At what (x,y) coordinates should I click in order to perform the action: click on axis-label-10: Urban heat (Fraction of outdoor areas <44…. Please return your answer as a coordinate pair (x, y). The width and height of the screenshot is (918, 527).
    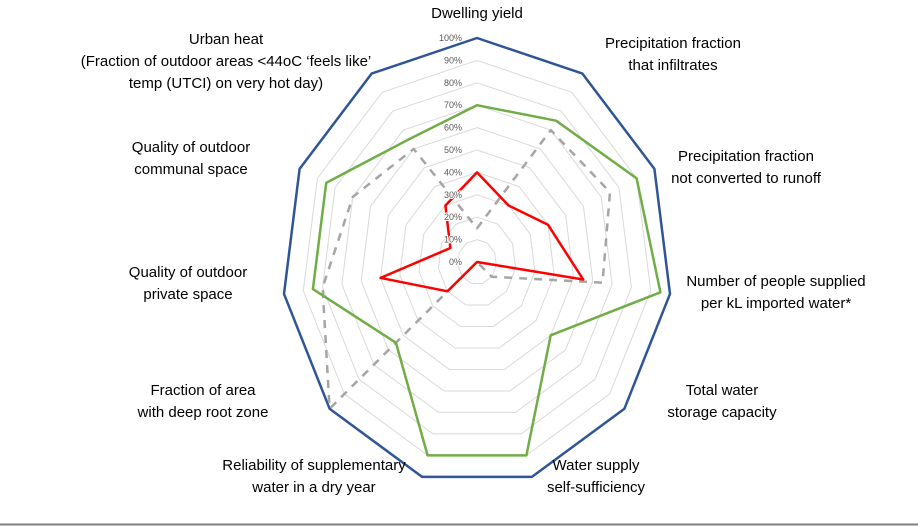
    Looking at the image, I should click on (226, 61).